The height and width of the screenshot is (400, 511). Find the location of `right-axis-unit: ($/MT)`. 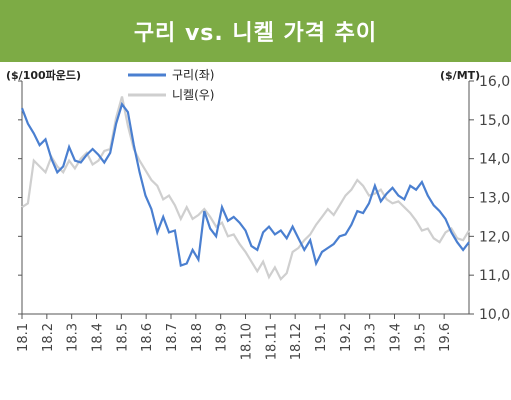

right-axis-unit: ($/MT) is located at coordinates (460, 75).